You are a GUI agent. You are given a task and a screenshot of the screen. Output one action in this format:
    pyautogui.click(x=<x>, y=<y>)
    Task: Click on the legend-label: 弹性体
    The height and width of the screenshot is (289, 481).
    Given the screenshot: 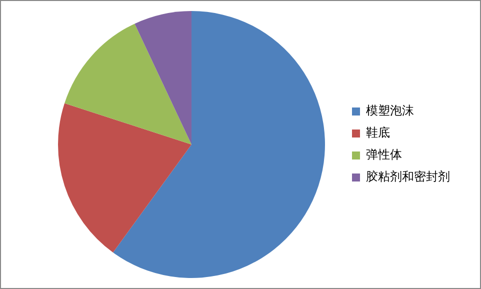 What is the action you would take?
    pyautogui.click(x=384, y=155)
    